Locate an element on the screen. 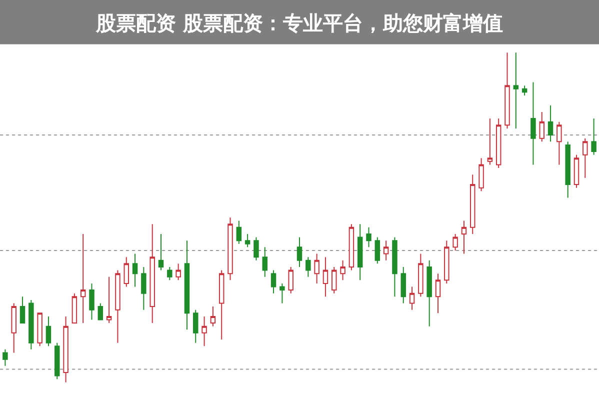 The height and width of the screenshot is (397, 599). chart-title: 股票配资 股票配资：专业平台，助您财富增值 is located at coordinates (299, 23).